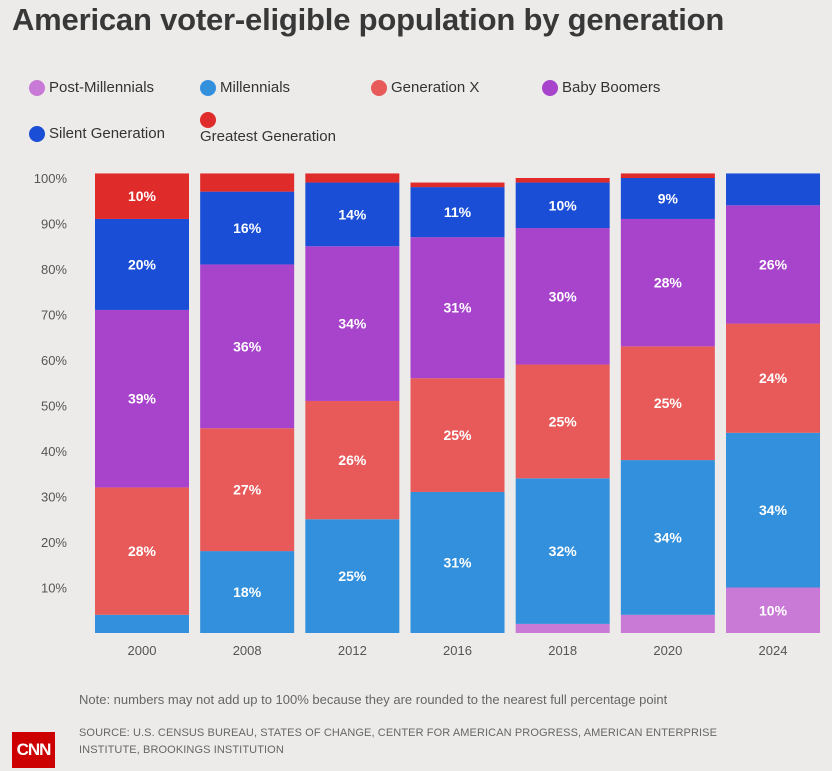  Describe the element at coordinates (379, 87) in the screenshot. I see `legend-swatch-generation-x` at that location.